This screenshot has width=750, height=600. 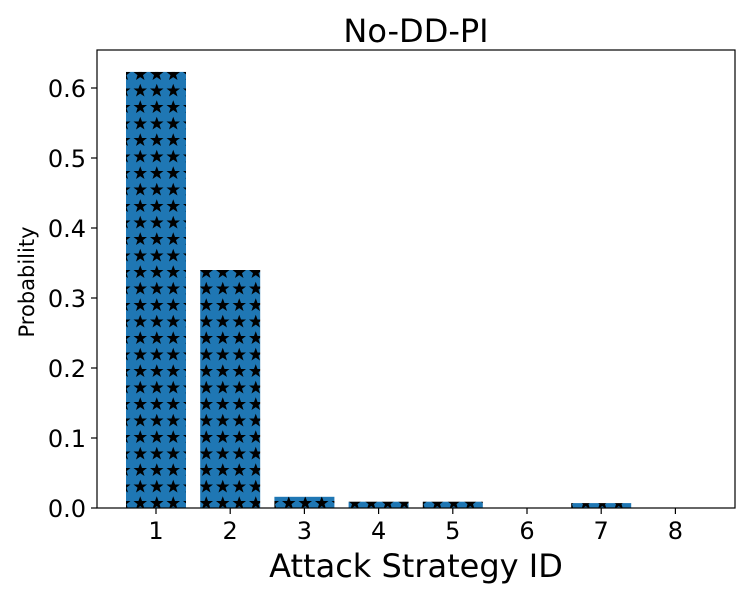 What do you see at coordinates (67, 369) in the screenshot?
I see `y-tick-label: 0.2` at bounding box center [67, 369].